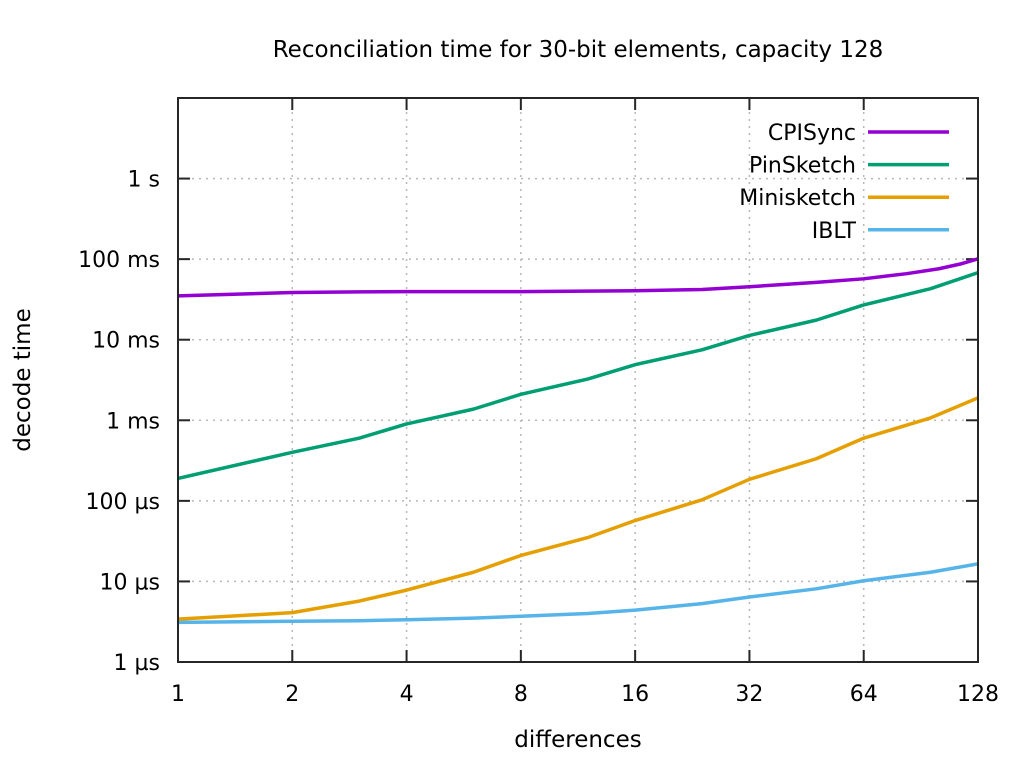  Describe the element at coordinates (292, 694) in the screenshot. I see `x-tick-label-2: 2` at that location.